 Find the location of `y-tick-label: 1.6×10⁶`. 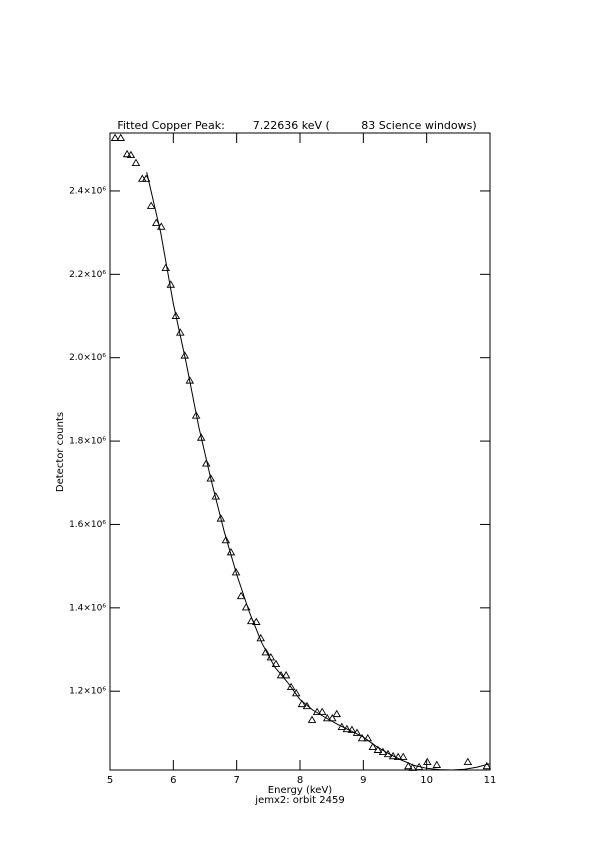

y-tick-label: 1.6×10⁶ is located at coordinates (87, 525).